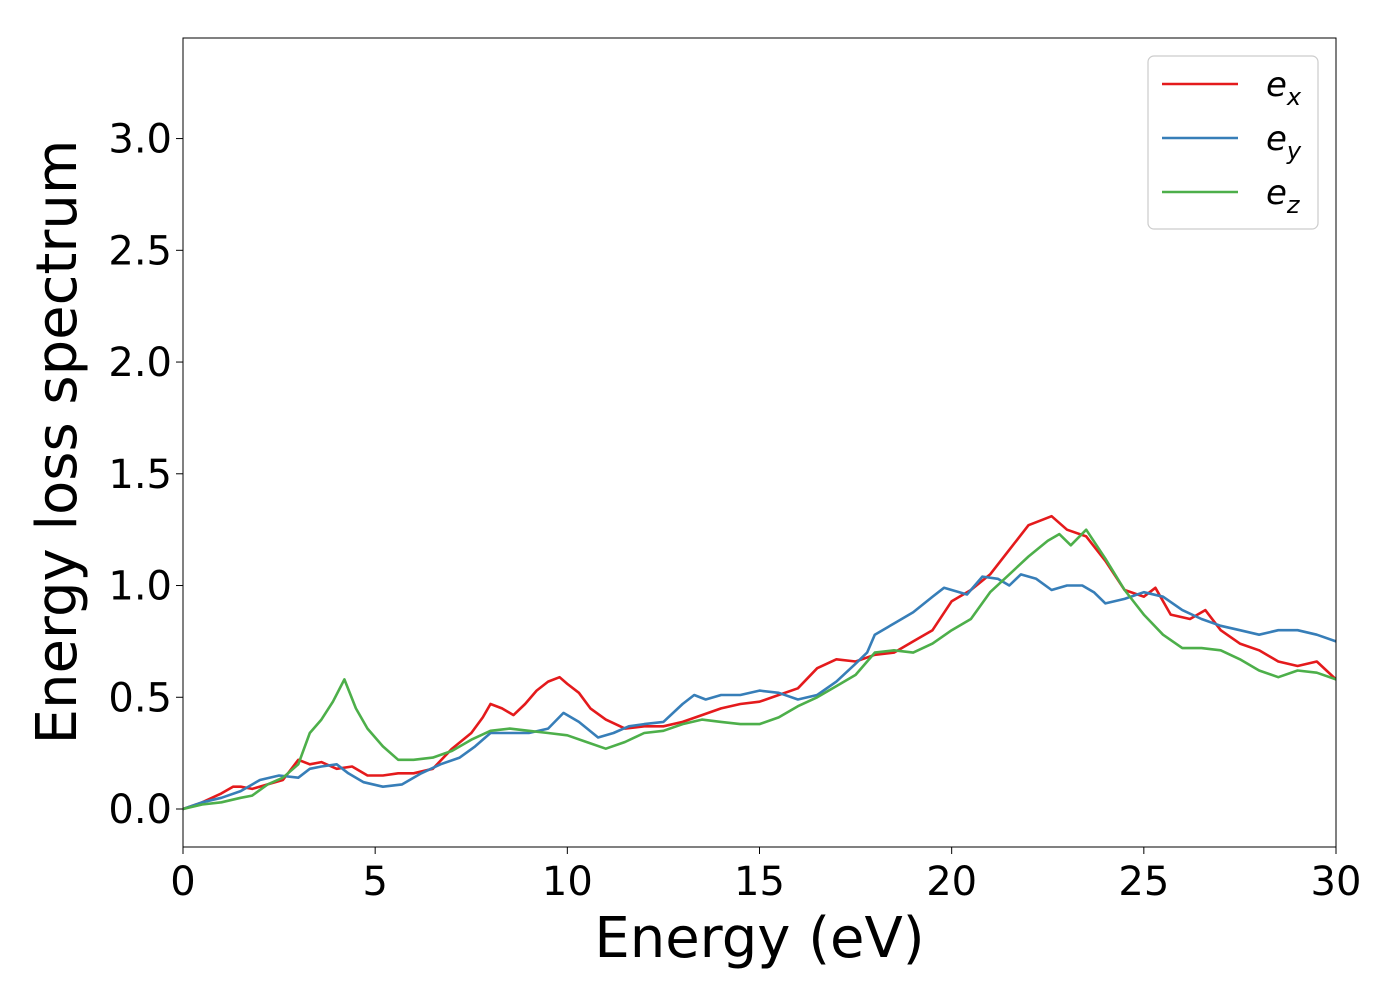  I want to click on x-tick-label: 10, so click(567, 882).